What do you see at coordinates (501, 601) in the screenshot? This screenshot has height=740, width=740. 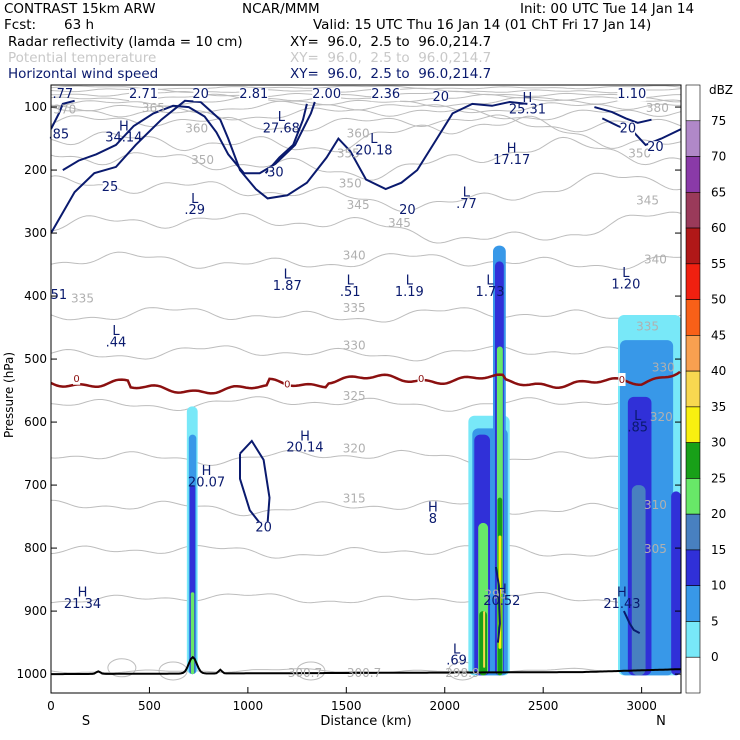 I see `extremum-value: 20.52` at bounding box center [501, 601].